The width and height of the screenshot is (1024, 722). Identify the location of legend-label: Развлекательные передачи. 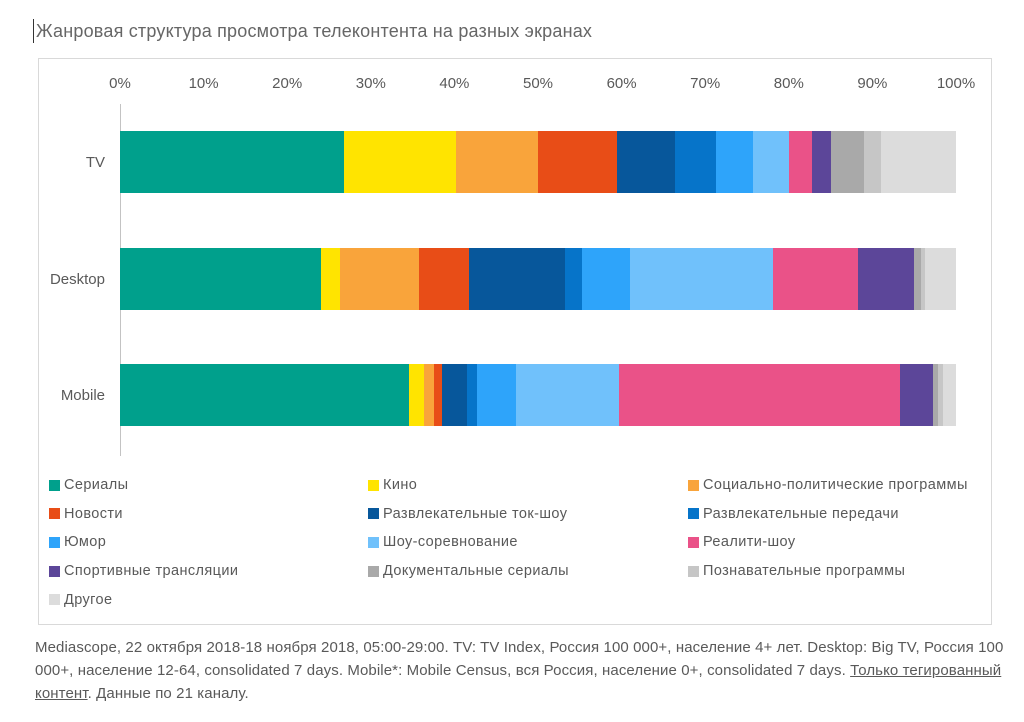
(801, 513).